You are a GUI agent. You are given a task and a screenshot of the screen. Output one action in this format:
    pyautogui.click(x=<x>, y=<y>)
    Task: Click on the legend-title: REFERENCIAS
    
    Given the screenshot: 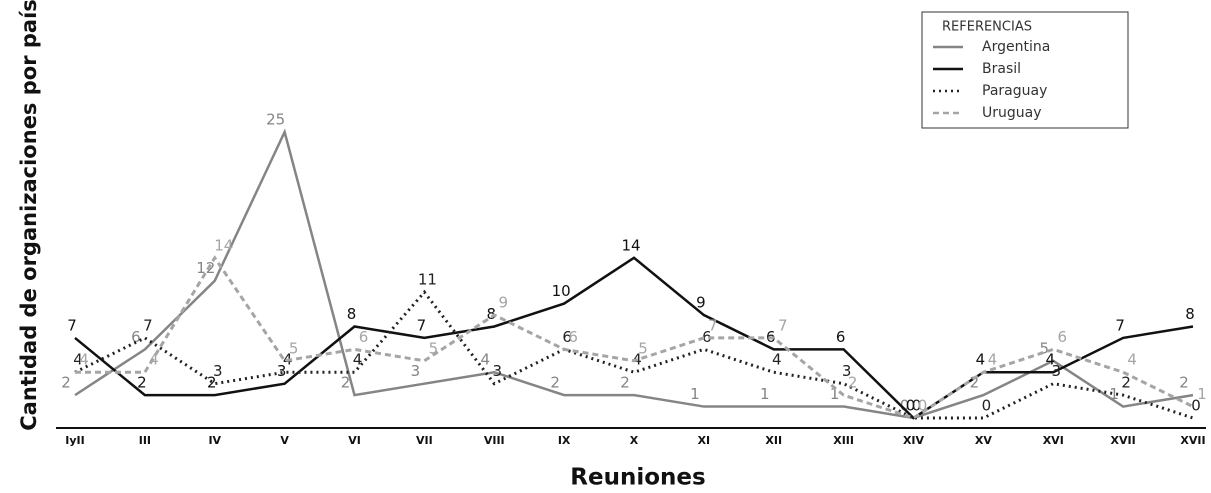 What is the action you would take?
    pyautogui.click(x=987, y=27)
    